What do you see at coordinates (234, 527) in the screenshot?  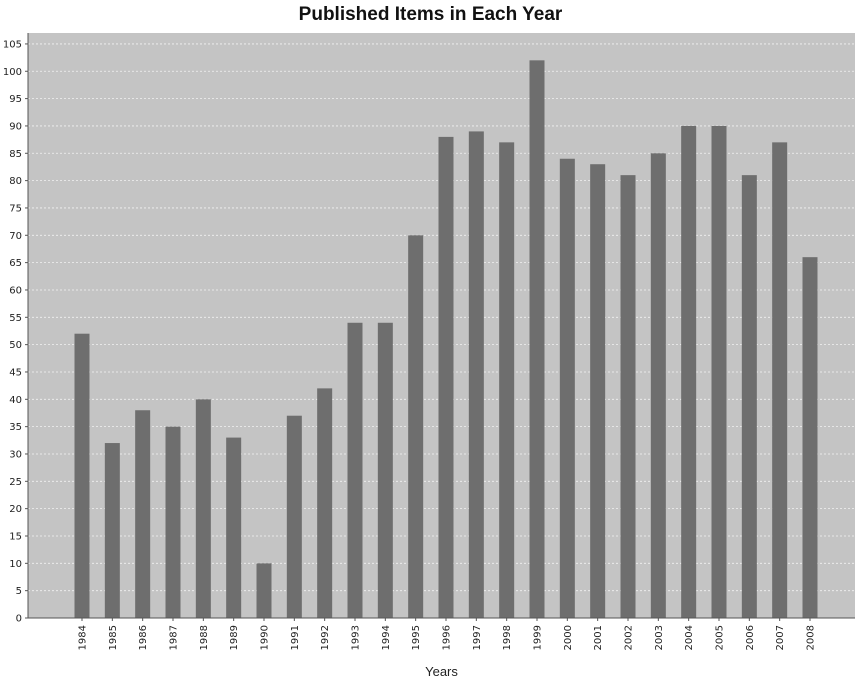 I see `bar-1989` at bounding box center [234, 527].